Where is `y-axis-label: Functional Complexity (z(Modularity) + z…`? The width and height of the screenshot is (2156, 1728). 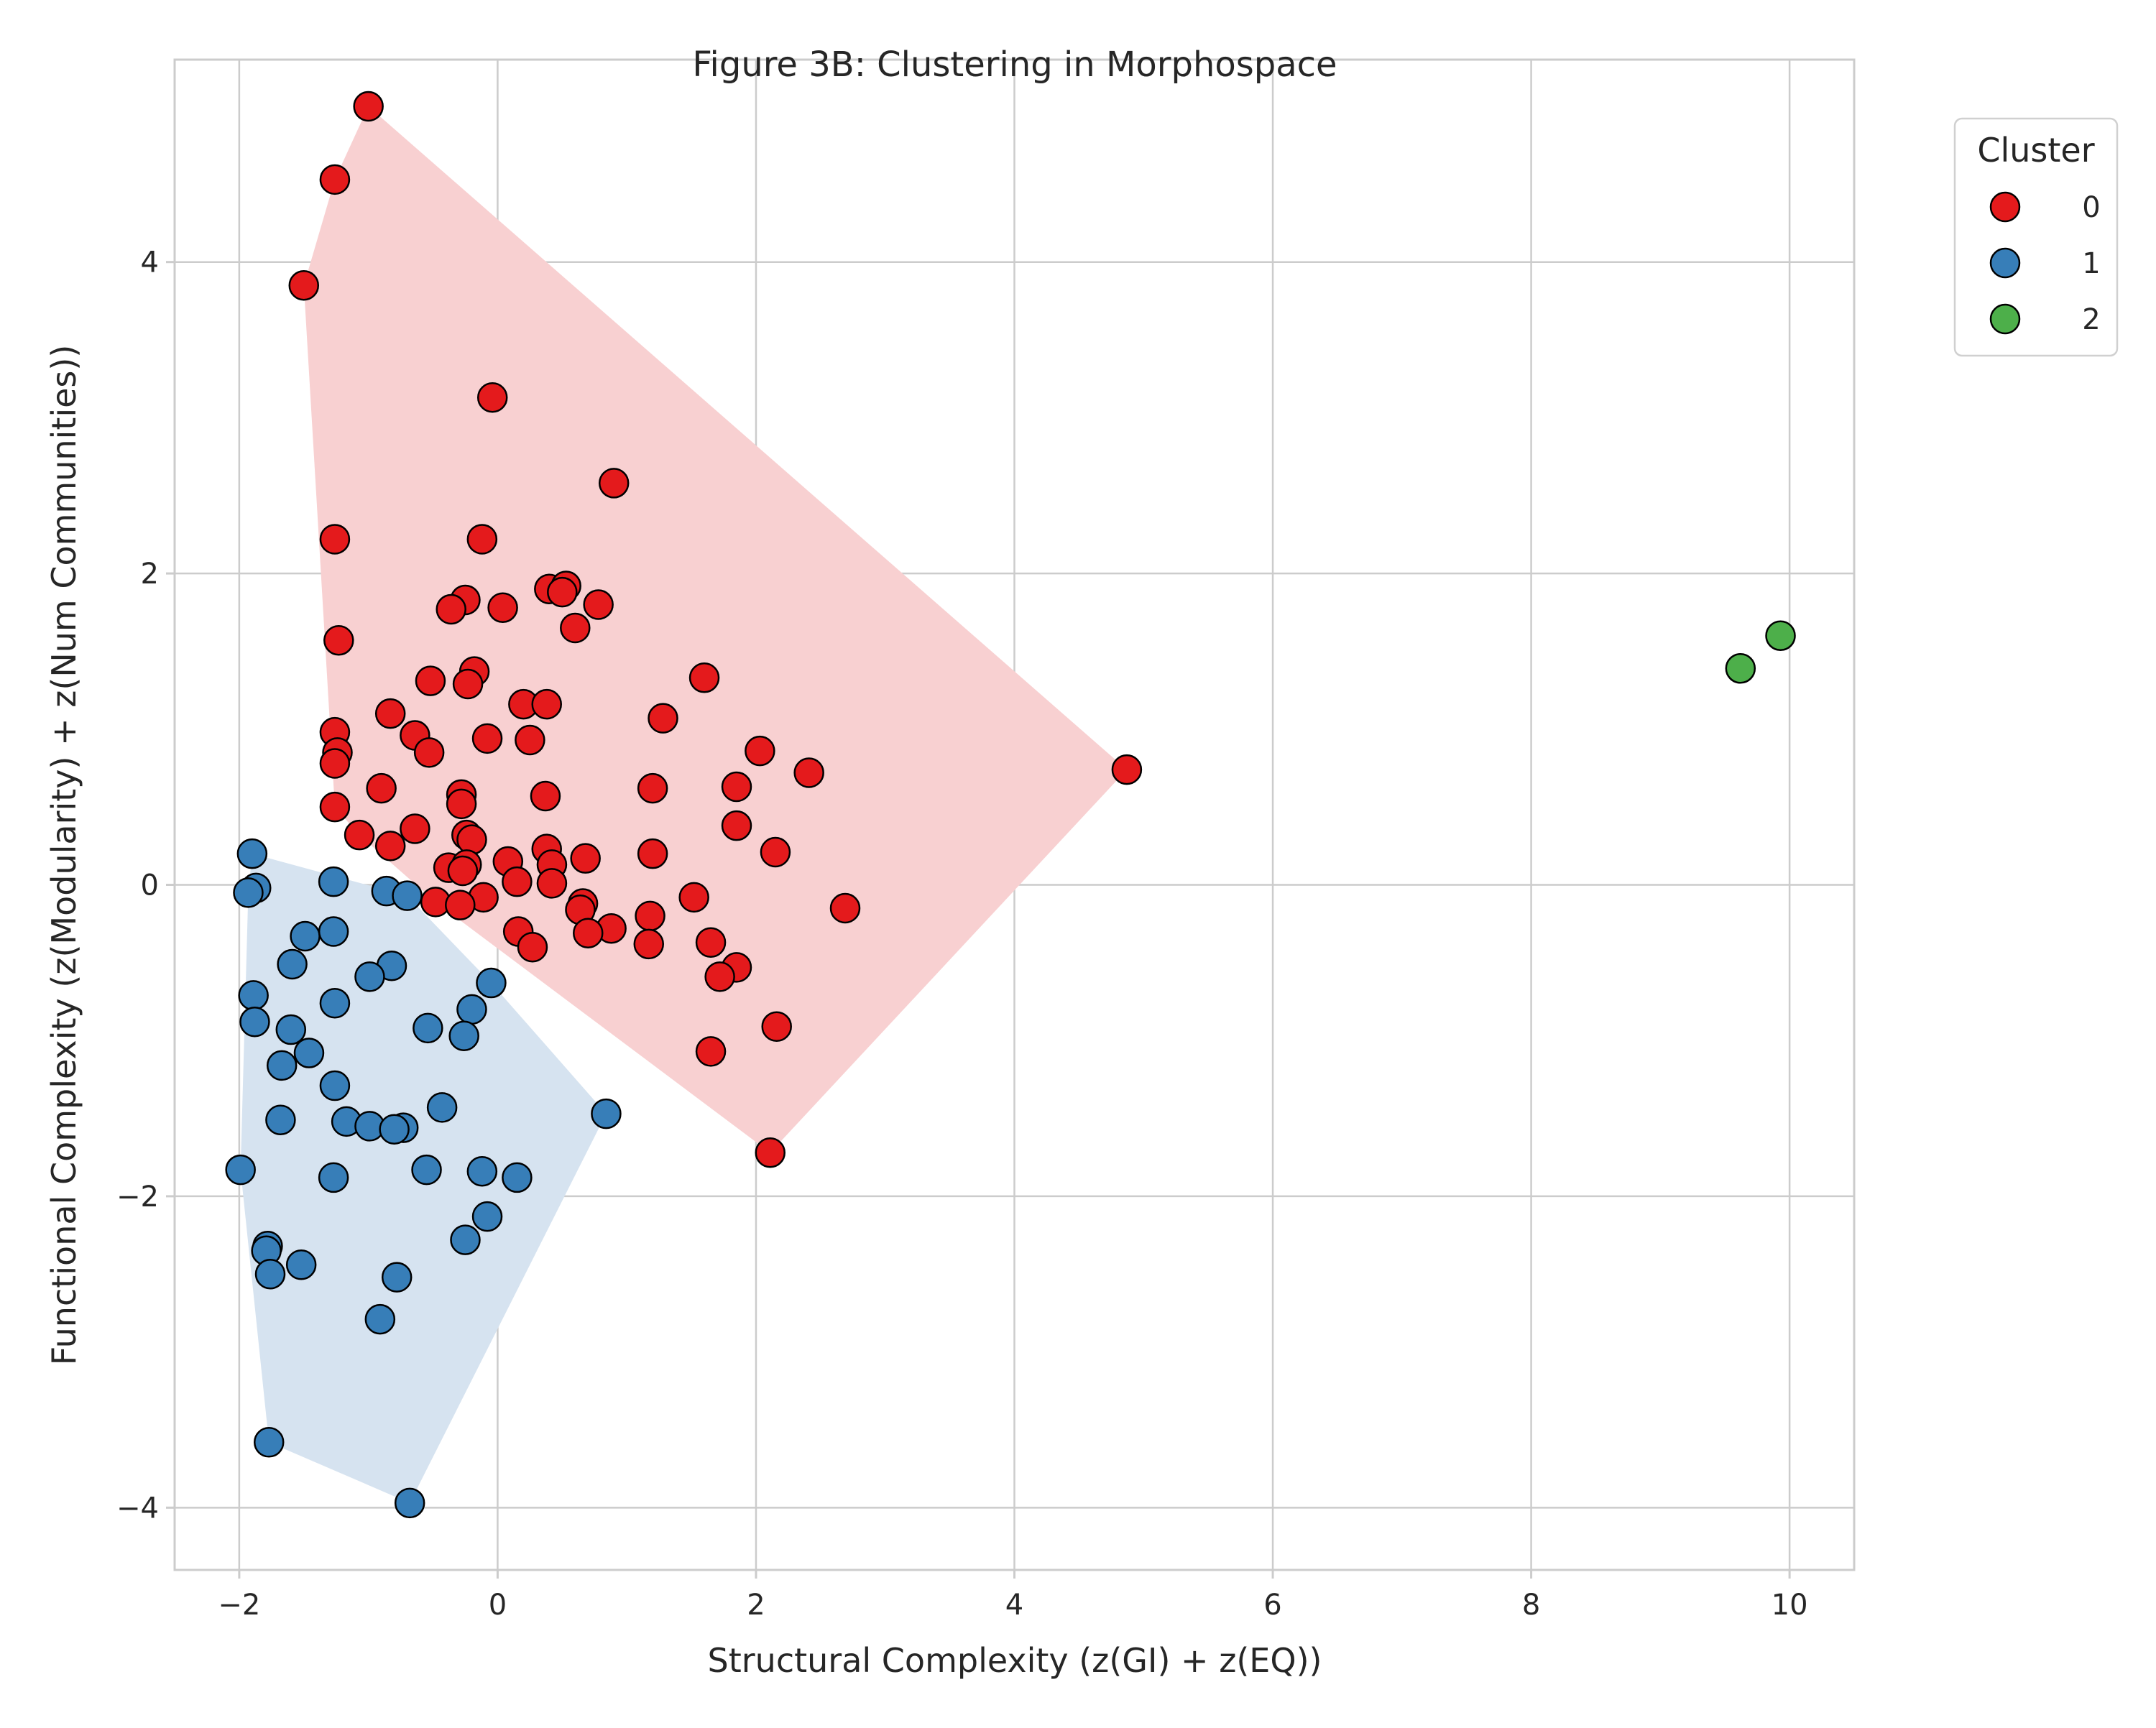
y-axis-label: Functional Complexity (z(Modularity) + z… is located at coordinates (64, 855).